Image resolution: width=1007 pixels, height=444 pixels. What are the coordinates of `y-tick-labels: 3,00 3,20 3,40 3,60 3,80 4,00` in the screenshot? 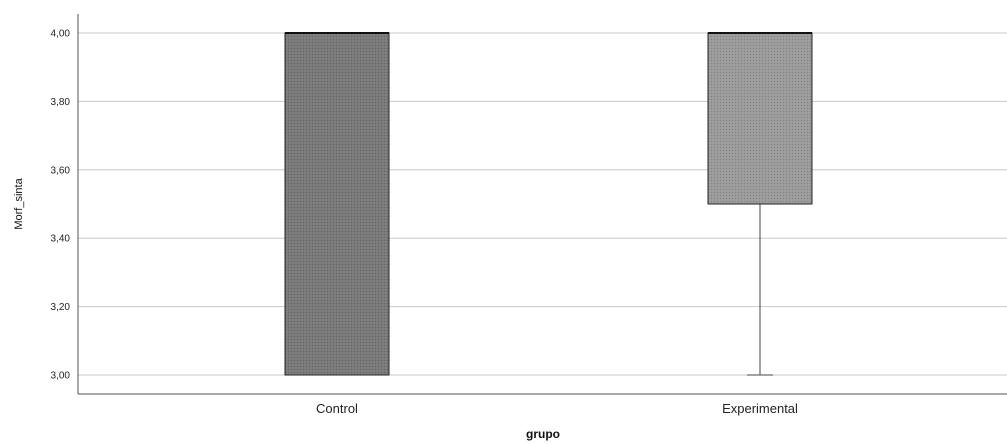 It's located at (61, 205).